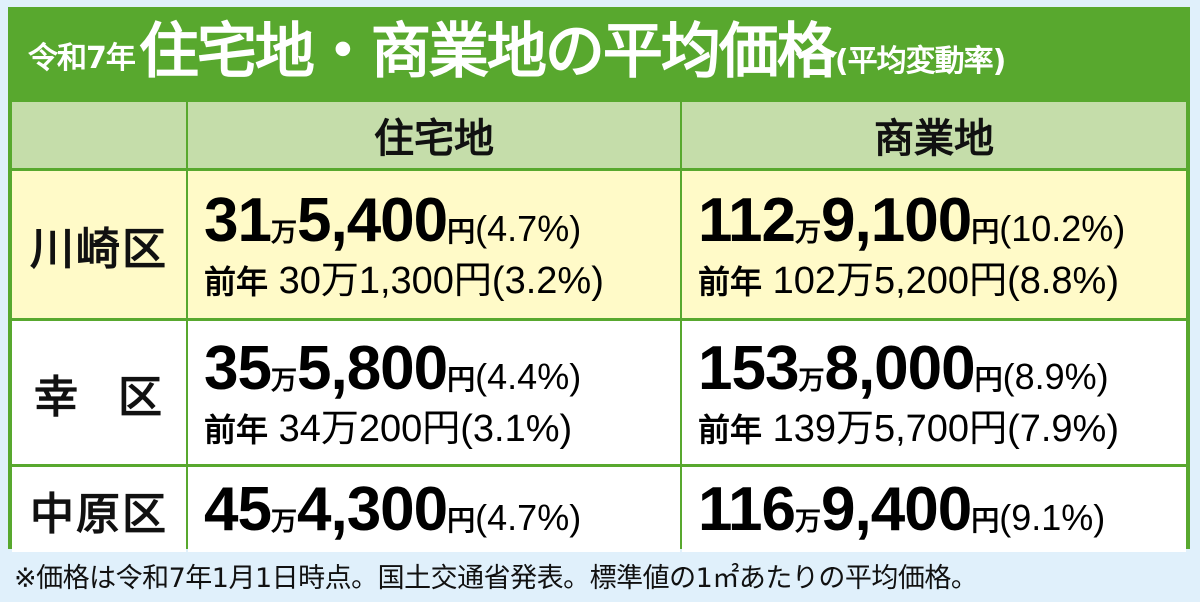 The width and height of the screenshot is (1200, 602). Describe the element at coordinates (99, 509) in the screenshot. I see `ward-label-nakahara: 中原区` at that location.